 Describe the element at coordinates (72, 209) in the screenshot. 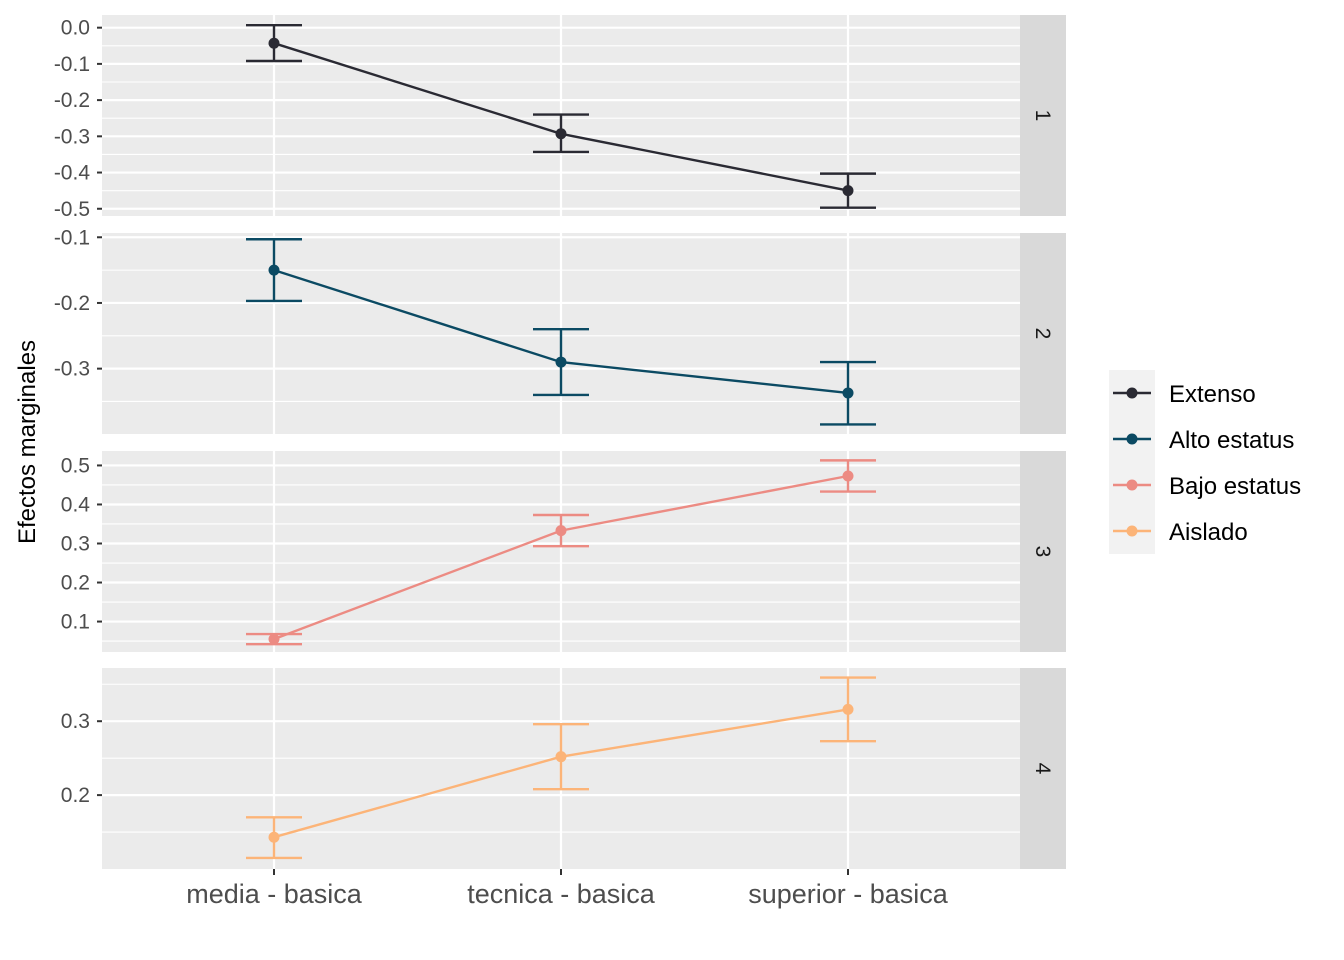

I see `y-tick-label: -0.5` at that location.